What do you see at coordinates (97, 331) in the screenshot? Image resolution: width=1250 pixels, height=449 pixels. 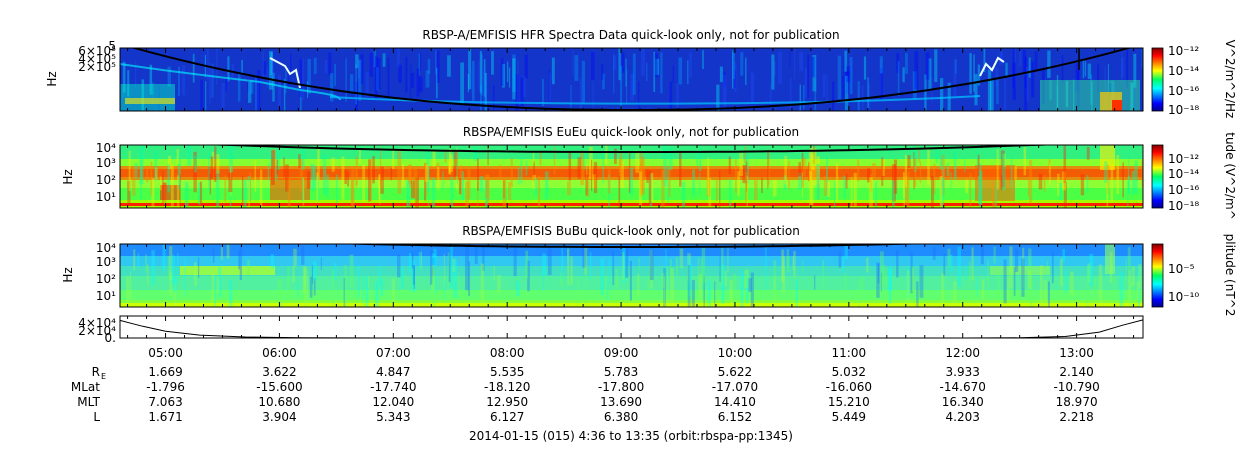 I see `panel4-ytick: 2×10⁴` at bounding box center [97, 331].